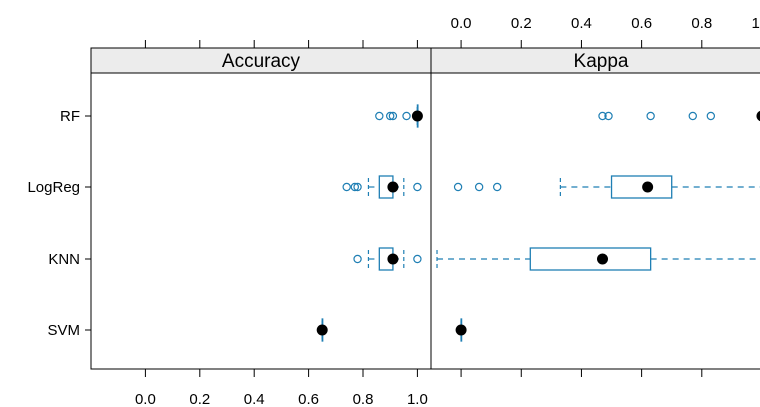 This screenshot has width=760, height=407. Describe the element at coordinates (70, 116) in the screenshot. I see `category-label: RF` at that location.